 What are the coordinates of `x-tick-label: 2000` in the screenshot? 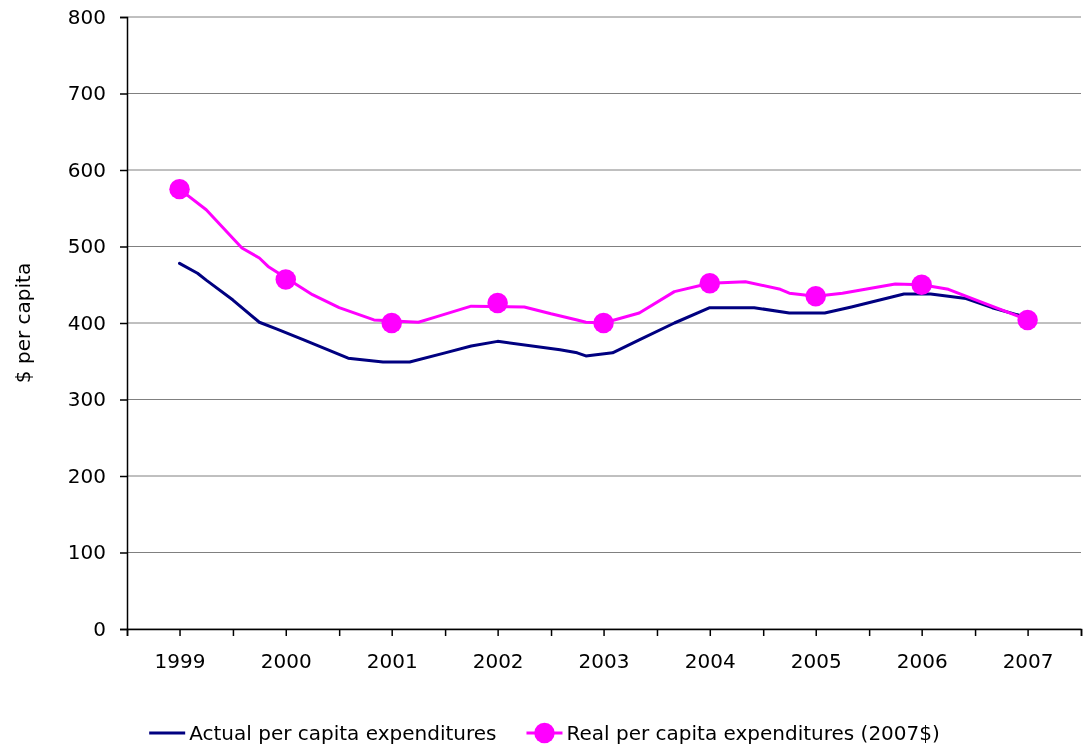 It's located at (286, 661).